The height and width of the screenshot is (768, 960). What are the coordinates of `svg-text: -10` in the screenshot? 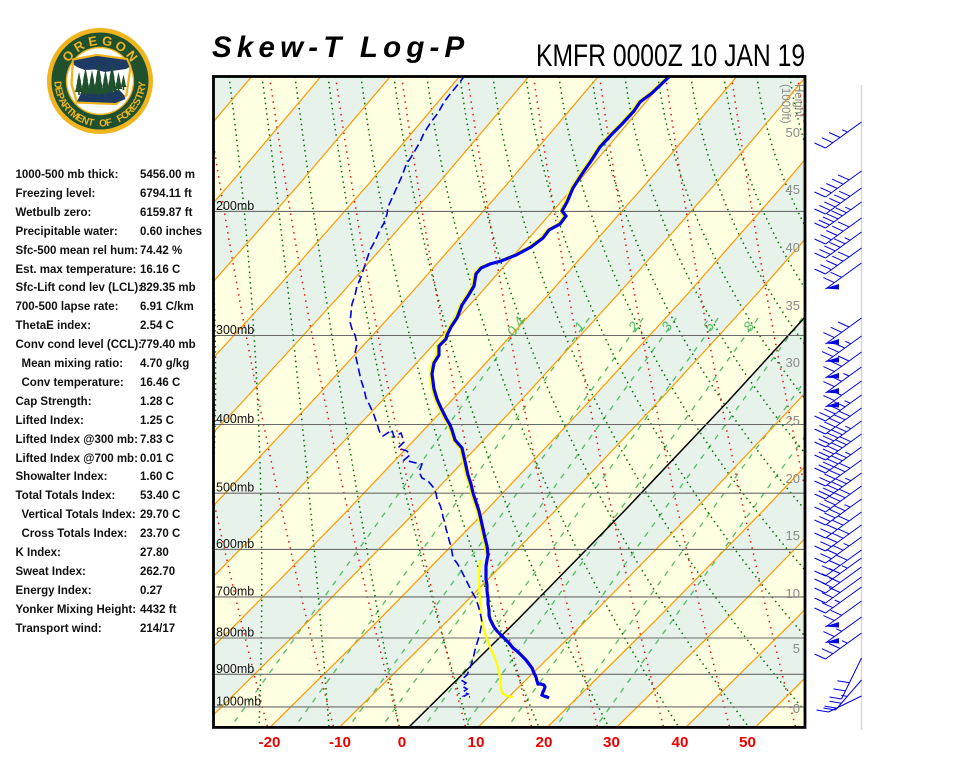 It's located at (340, 742).